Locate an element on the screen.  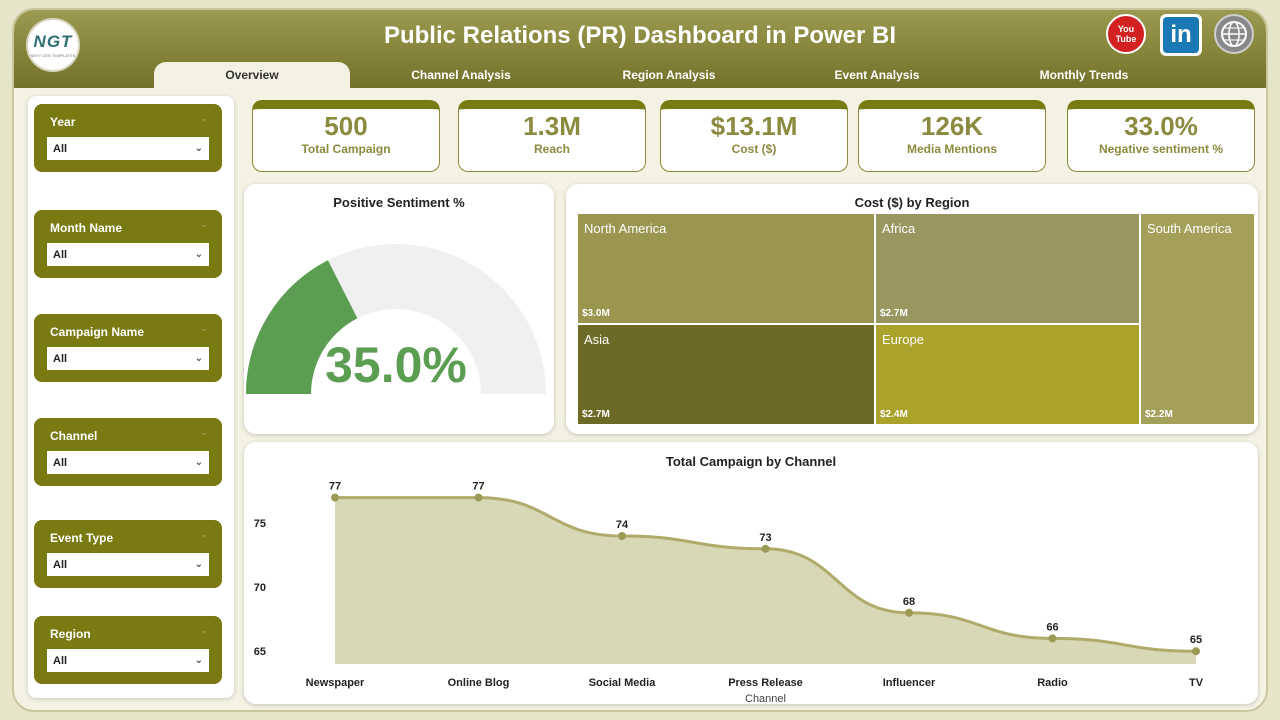
tab-monthly-trends: Monthly Trends is located at coordinates (1084, 75).